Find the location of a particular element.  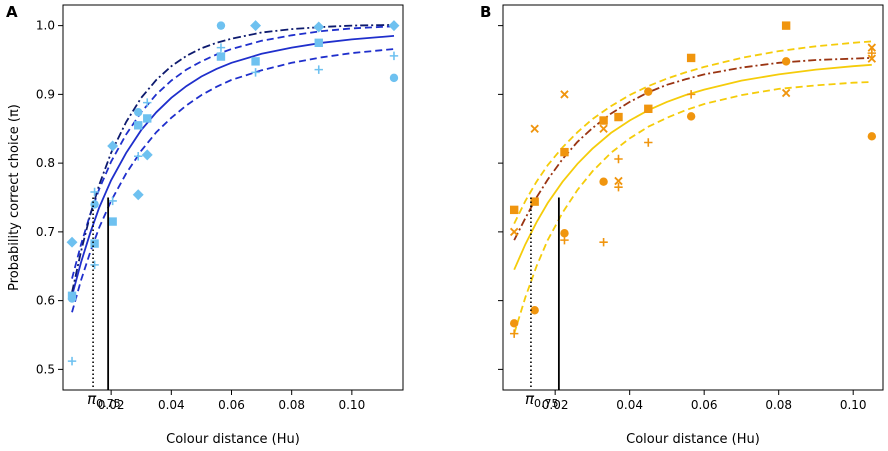

panel-b-x-axis-label: Colour distance (Hu) is located at coordinates (693, 439).